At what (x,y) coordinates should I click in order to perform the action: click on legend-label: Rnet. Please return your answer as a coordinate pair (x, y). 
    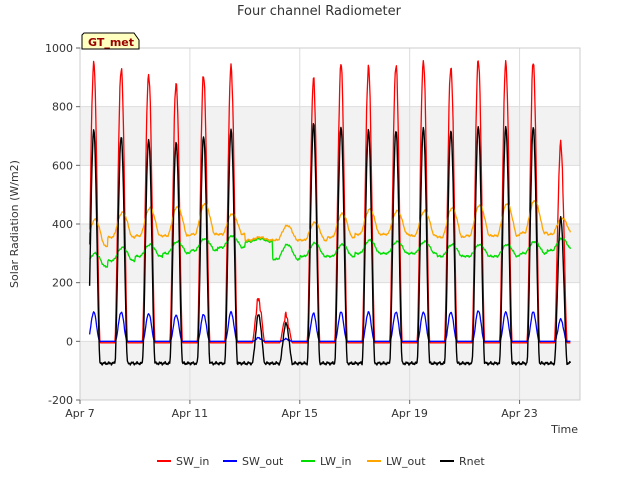
    Looking at the image, I should click on (472, 461).